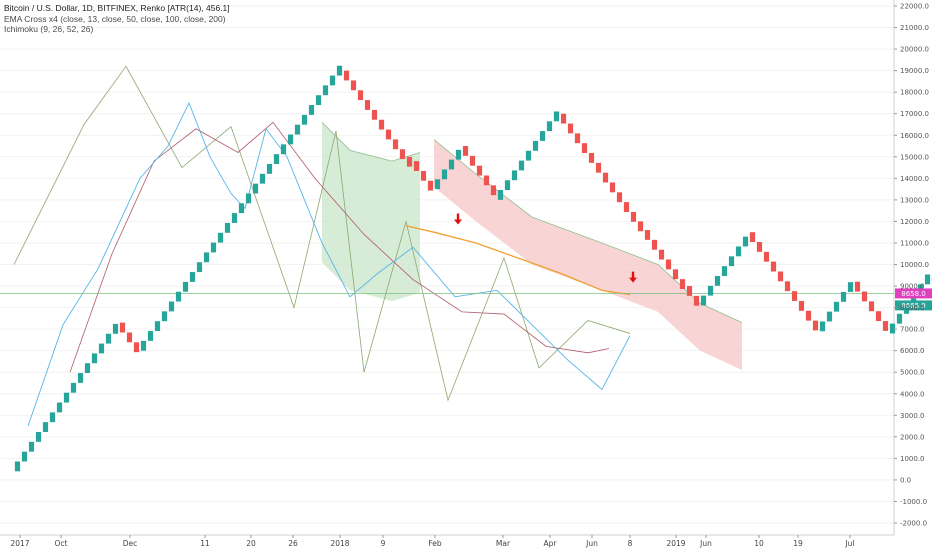 The height and width of the screenshot is (550, 932). Describe the element at coordinates (339, 543) in the screenshot. I see `x-tick-label: 2018` at that location.